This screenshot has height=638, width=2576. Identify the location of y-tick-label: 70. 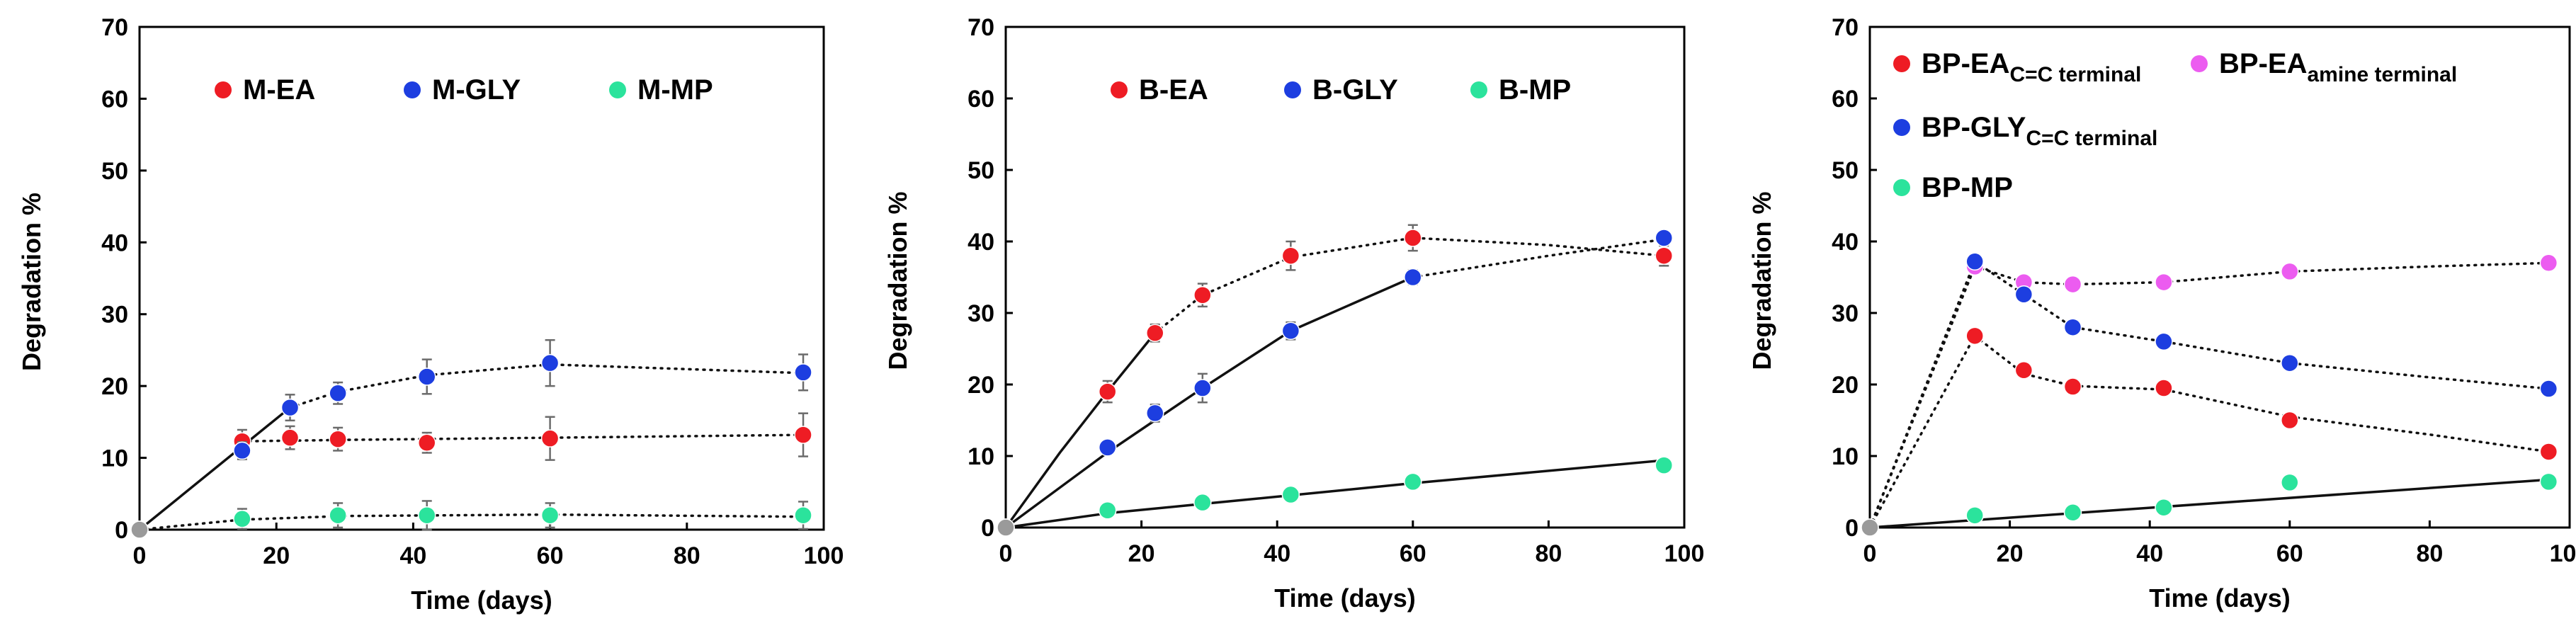
(1845, 27).